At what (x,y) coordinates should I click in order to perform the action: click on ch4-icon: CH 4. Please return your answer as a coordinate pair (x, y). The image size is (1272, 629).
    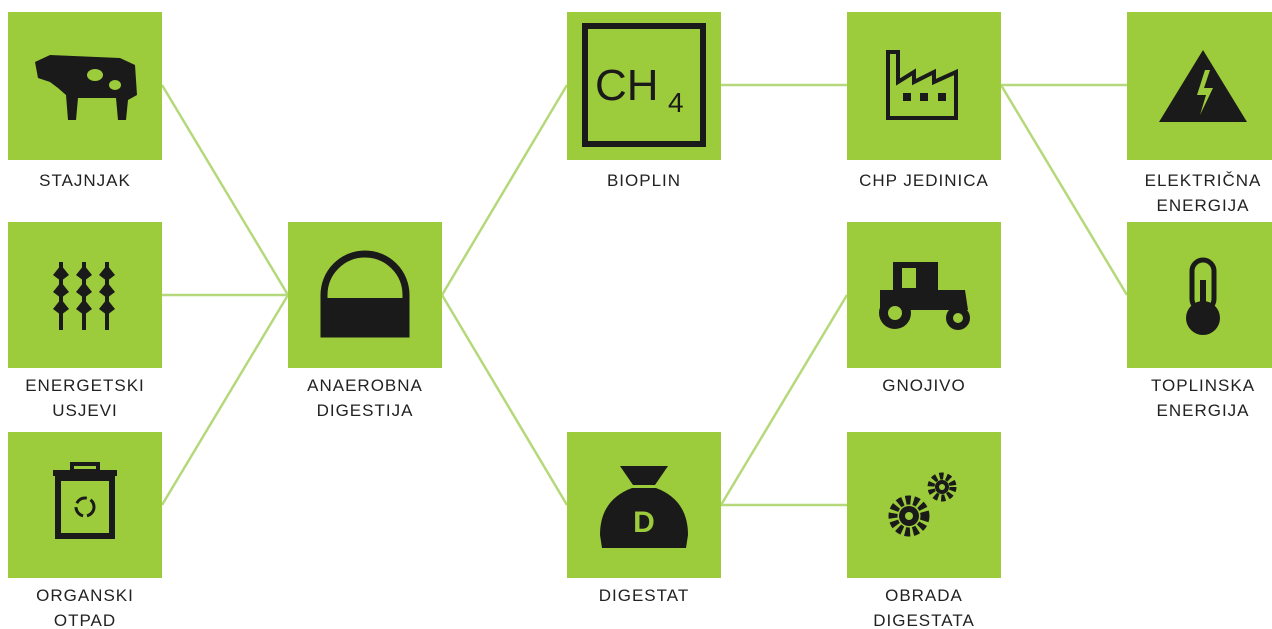
    Looking at the image, I should click on (644, 85).